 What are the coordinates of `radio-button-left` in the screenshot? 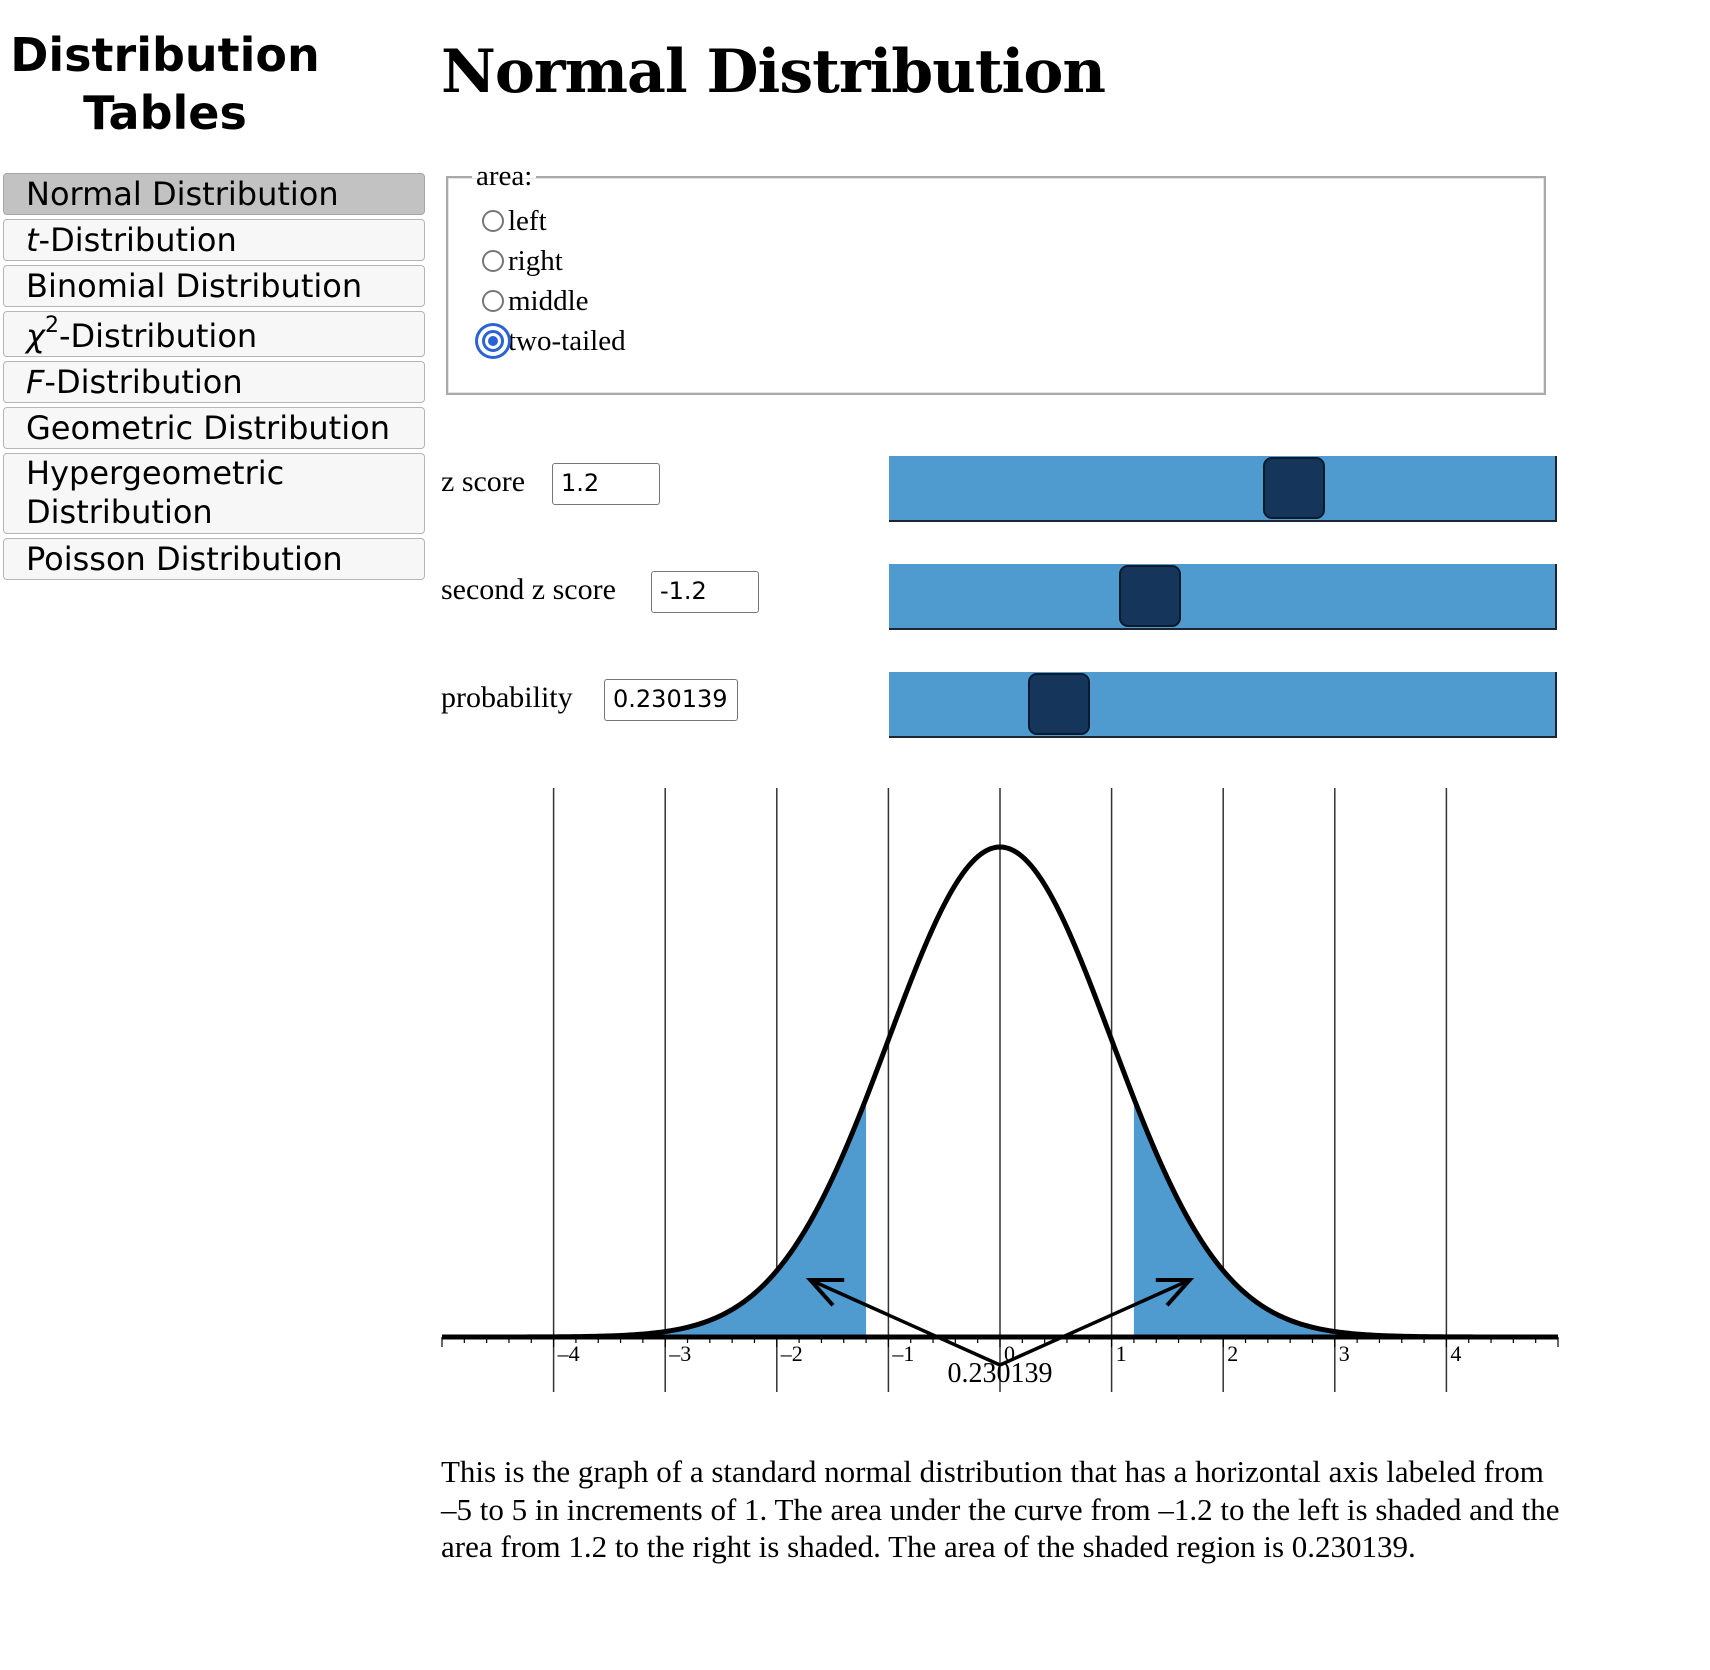 It's located at (493, 221).